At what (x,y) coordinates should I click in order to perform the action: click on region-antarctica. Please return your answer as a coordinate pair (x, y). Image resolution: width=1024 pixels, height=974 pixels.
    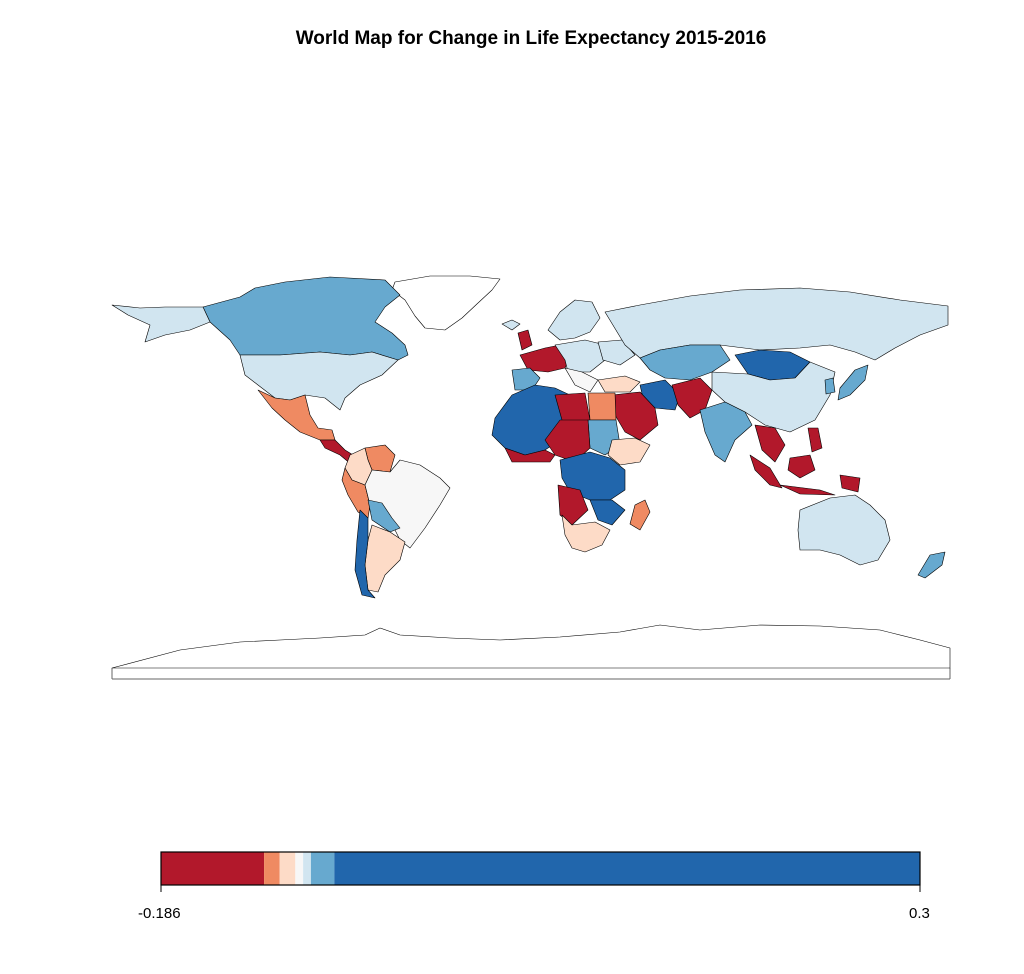
    Looking at the image, I should click on (531, 646).